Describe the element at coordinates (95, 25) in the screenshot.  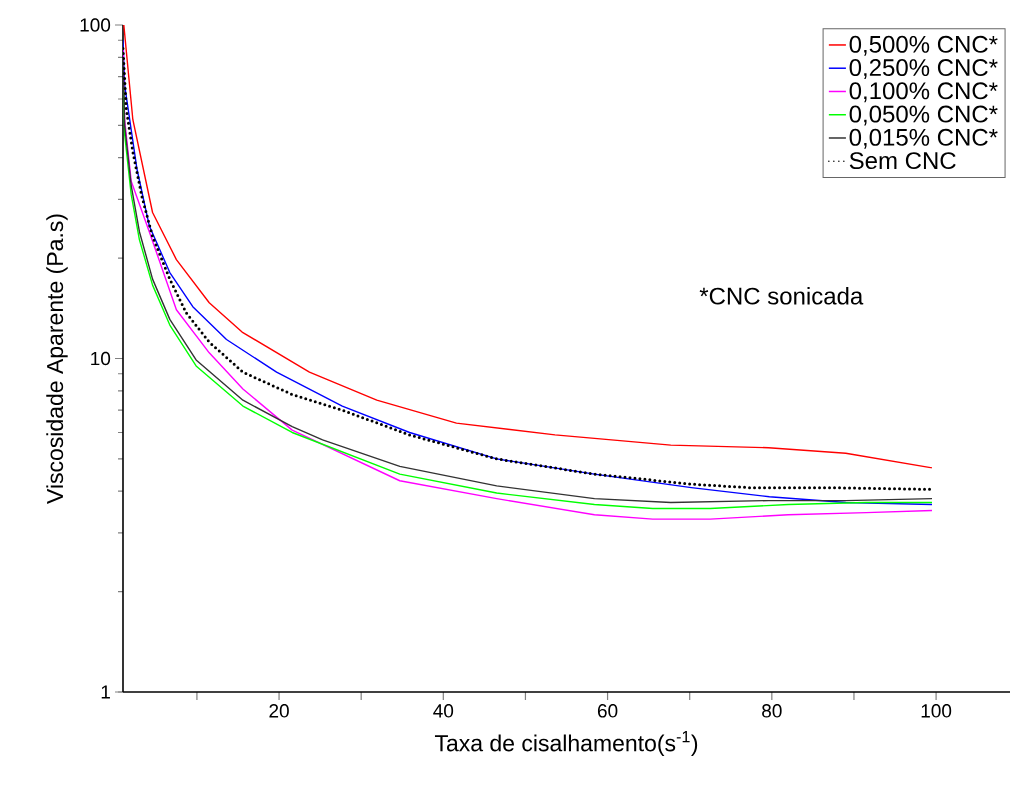
I see `y-tick-label: 100` at that location.